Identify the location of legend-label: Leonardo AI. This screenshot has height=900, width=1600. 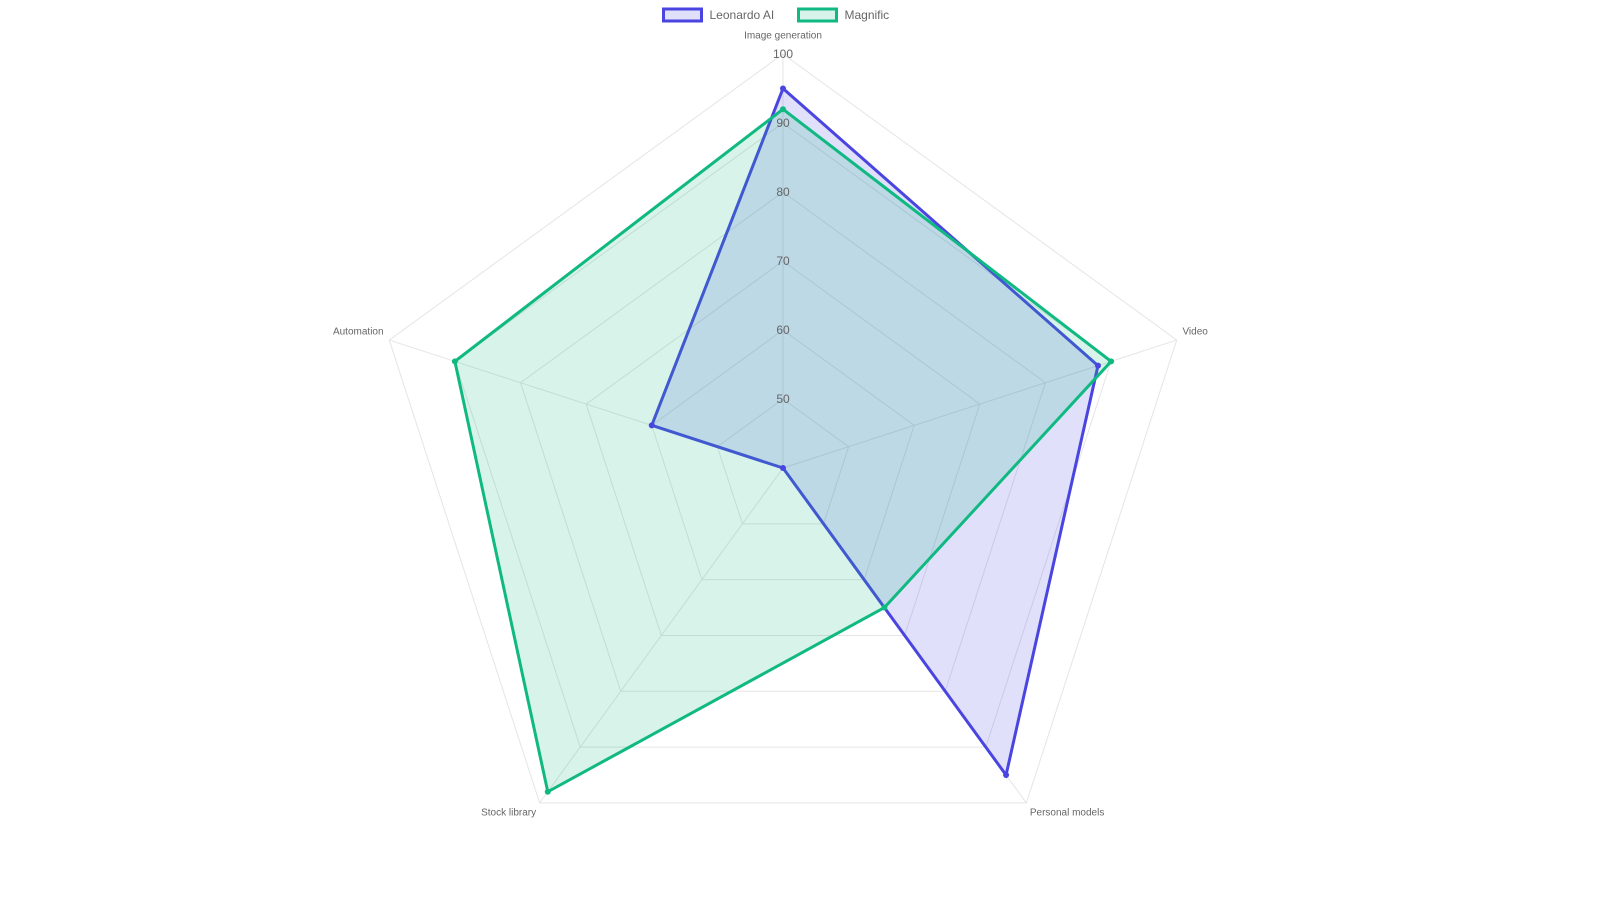
(742, 15).